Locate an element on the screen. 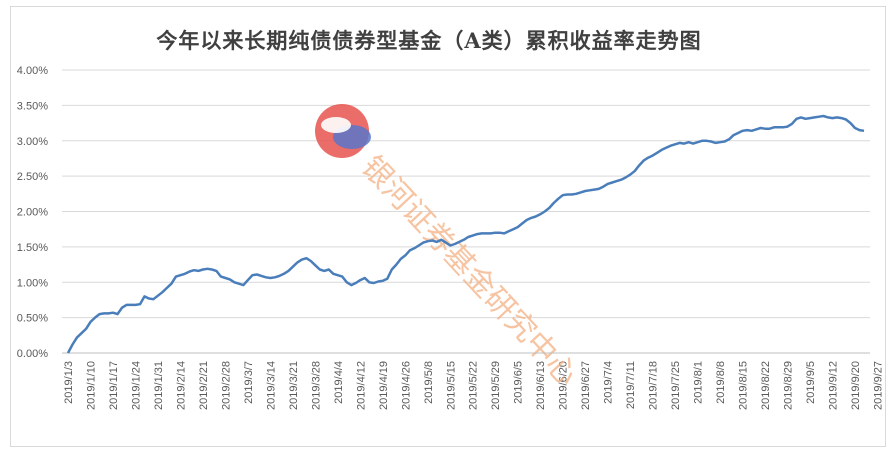  y-tick-label: 2.50% is located at coordinates (32, 177).